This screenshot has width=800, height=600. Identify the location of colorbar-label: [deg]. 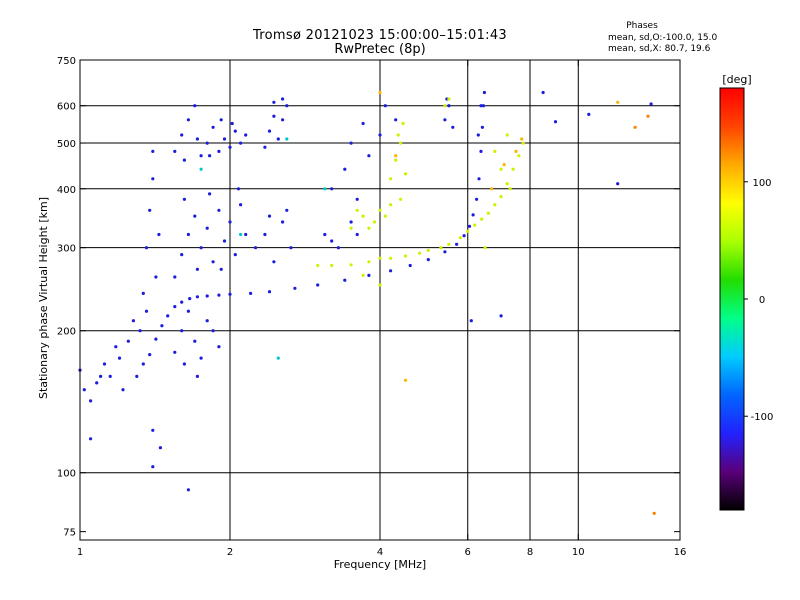
(736, 79).